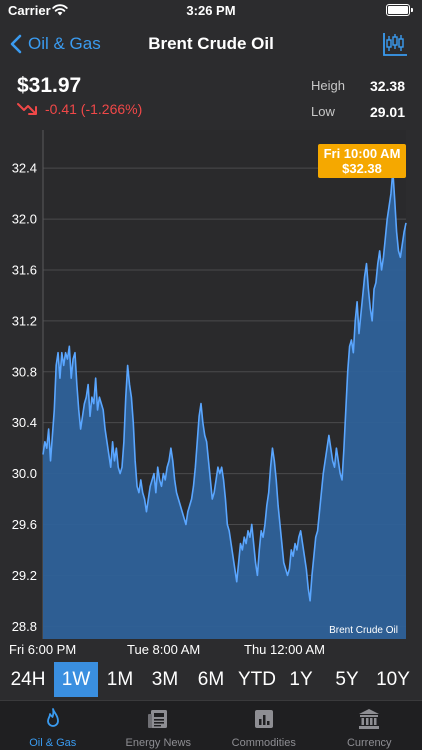 The width and height of the screenshot is (422, 750). Describe the element at coordinates (24, 219) in the screenshot. I see `y-tick-label: 32.0` at that location.